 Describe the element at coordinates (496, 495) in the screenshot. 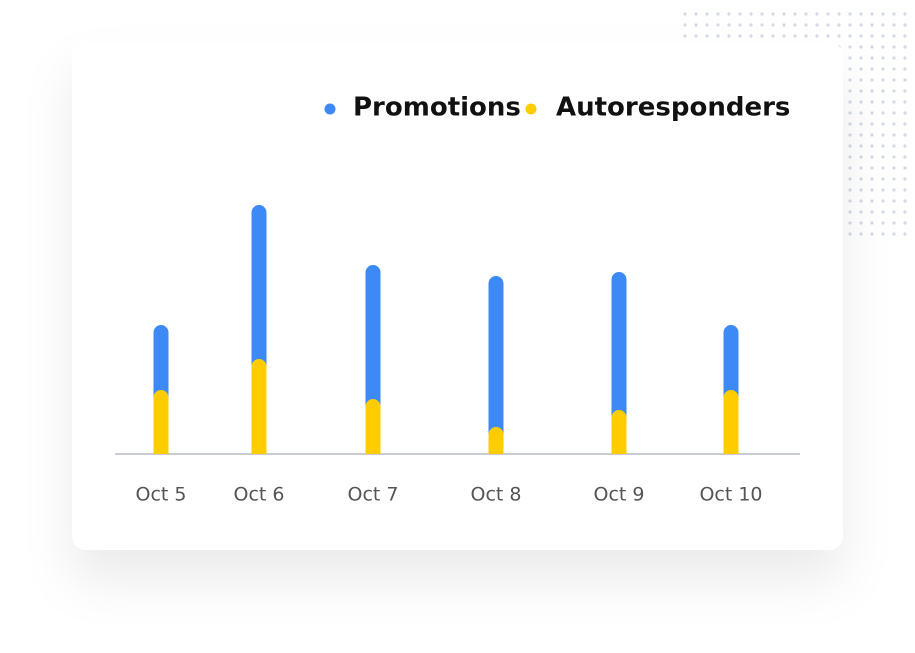

I see `x-tick-label: Oct 8` at that location.